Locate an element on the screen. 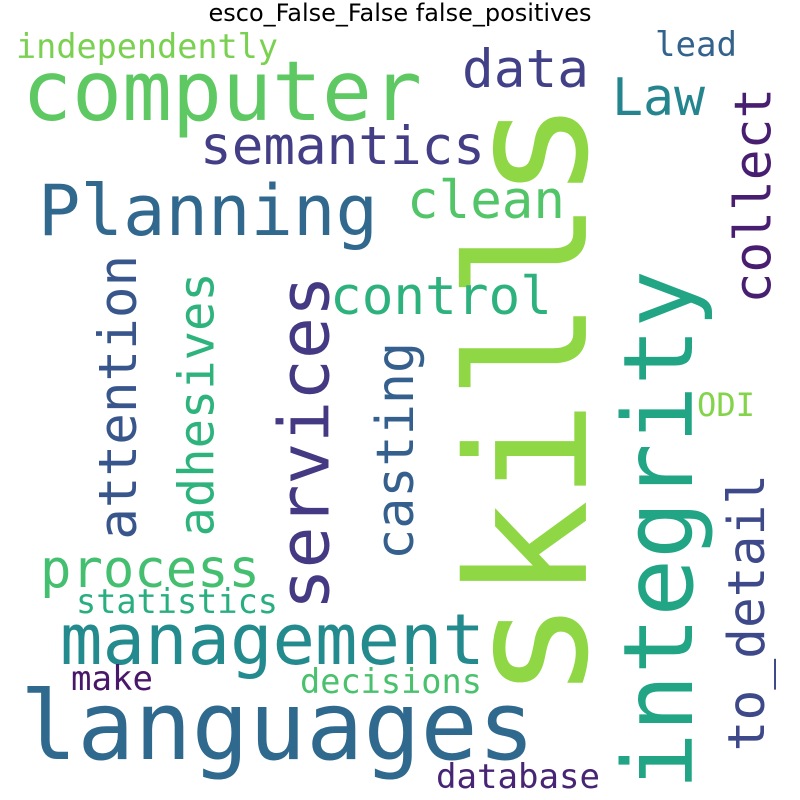 Image resolution: width=800 pixels, height=800 pixels. cloud-word: ODI is located at coordinates (726, 404).